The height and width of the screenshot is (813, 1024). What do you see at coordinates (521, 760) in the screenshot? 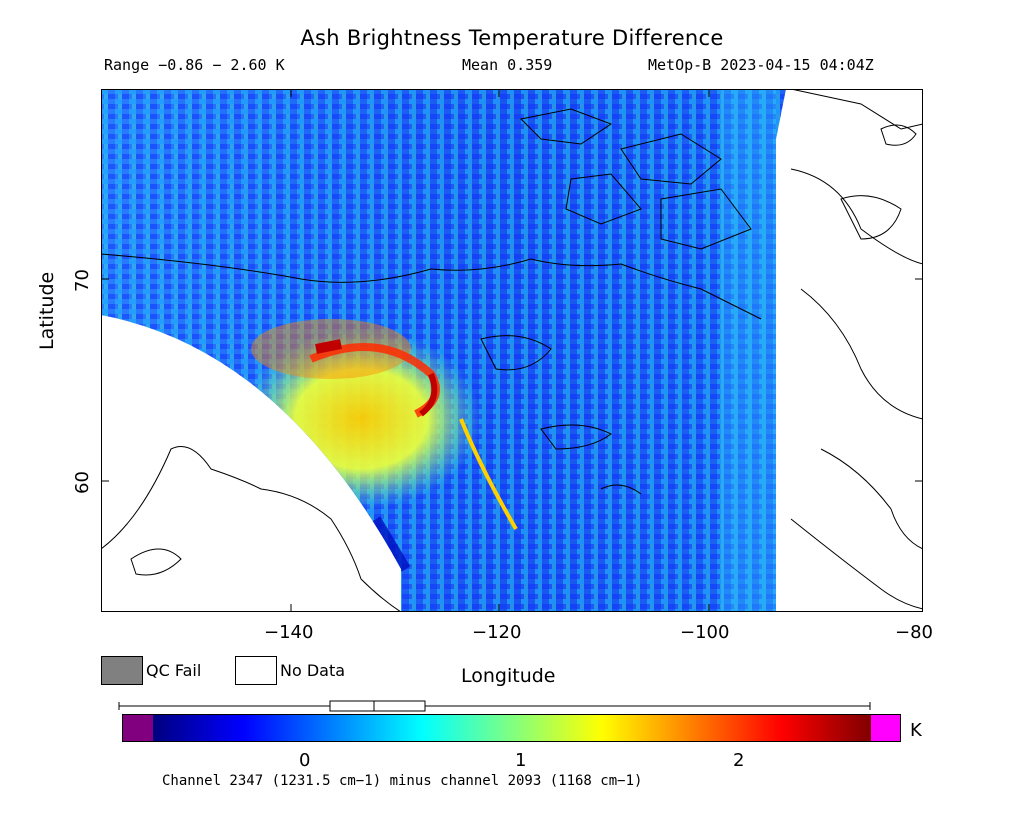
I see `colorbar-tick-label: 1` at bounding box center [521, 760].